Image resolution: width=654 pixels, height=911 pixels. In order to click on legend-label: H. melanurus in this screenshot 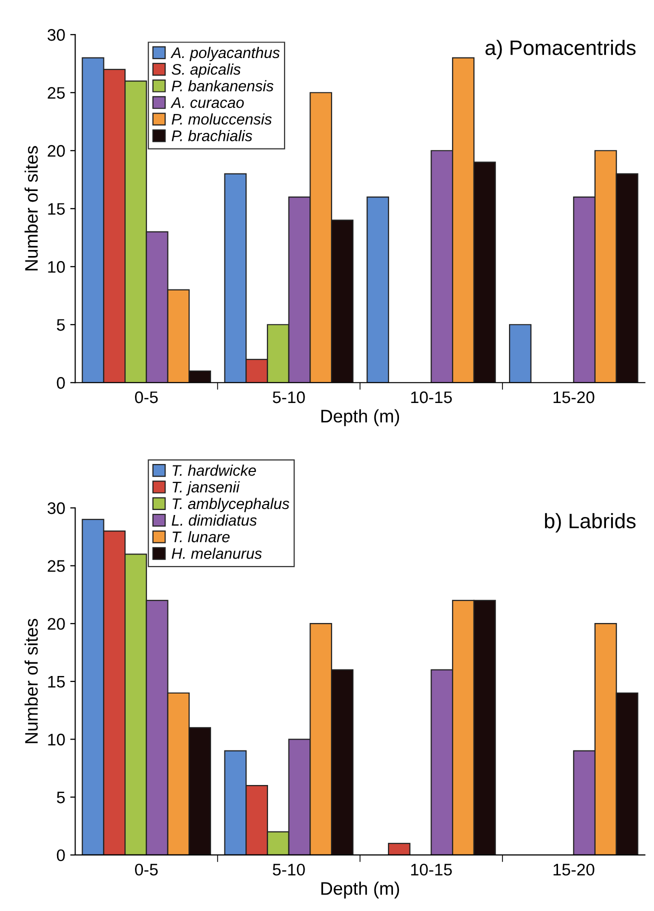, I will do `click(217, 553)`.